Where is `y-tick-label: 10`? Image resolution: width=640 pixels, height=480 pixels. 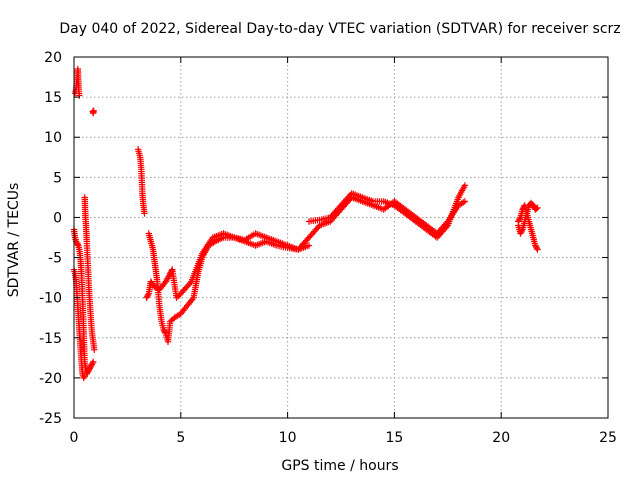
y-tick-label: 10 is located at coordinates (53, 138).